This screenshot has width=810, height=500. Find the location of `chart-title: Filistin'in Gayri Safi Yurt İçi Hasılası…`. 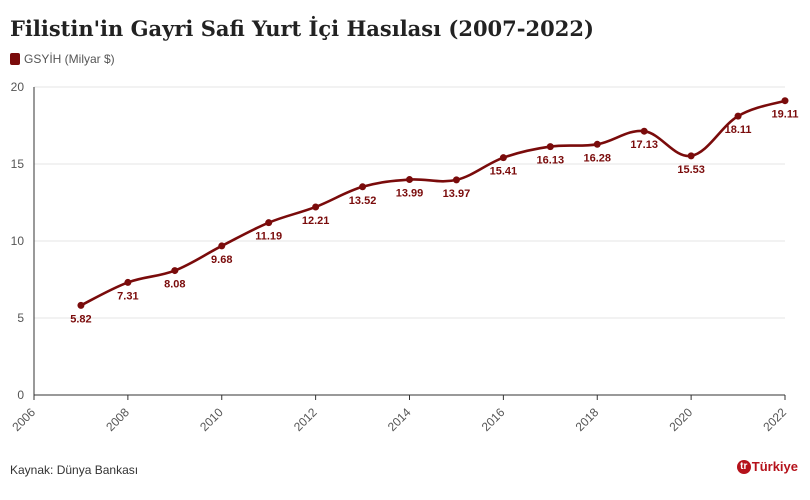

chart-title: Filistin'in Gayri Safi Yurt İçi Hasılası… is located at coordinates (302, 28).